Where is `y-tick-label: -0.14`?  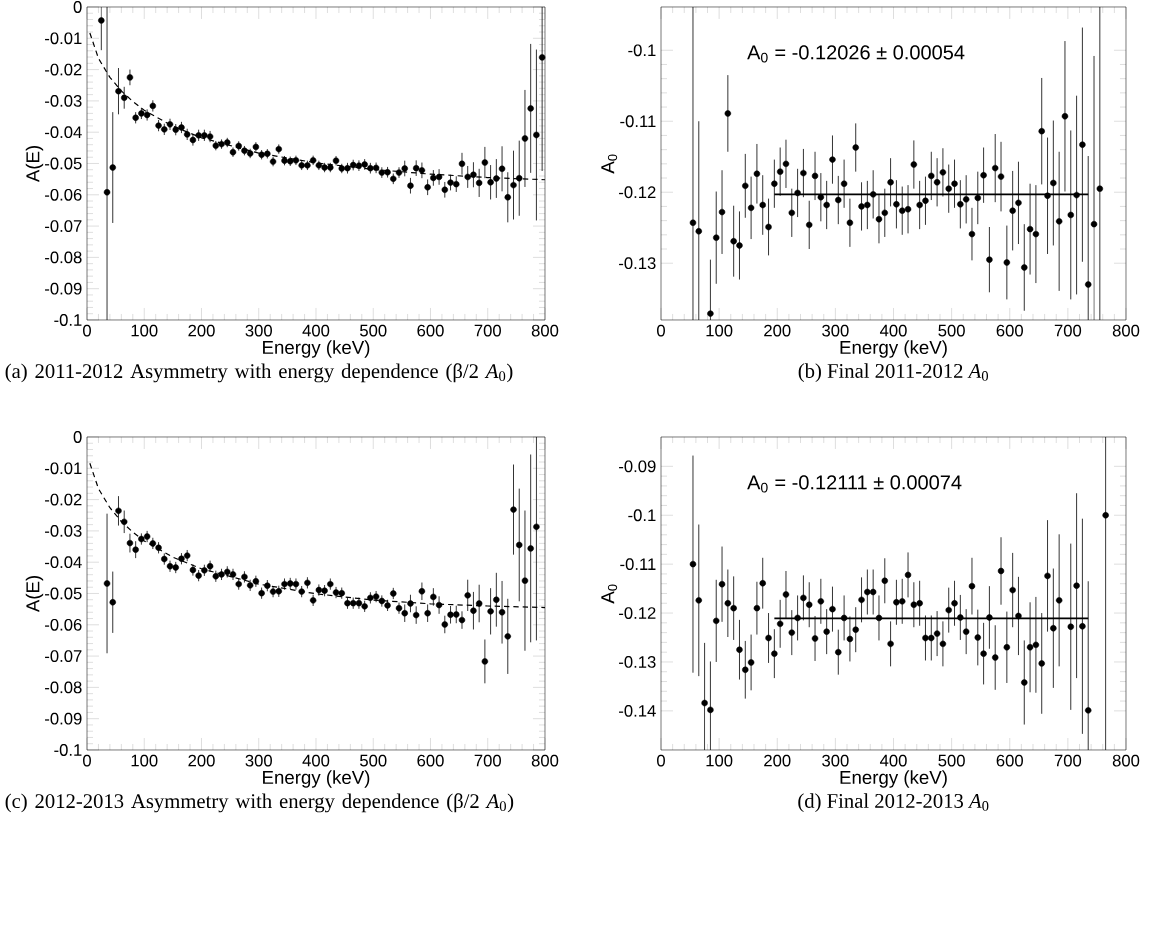
y-tick-label: -0.14 is located at coordinates (637, 710).